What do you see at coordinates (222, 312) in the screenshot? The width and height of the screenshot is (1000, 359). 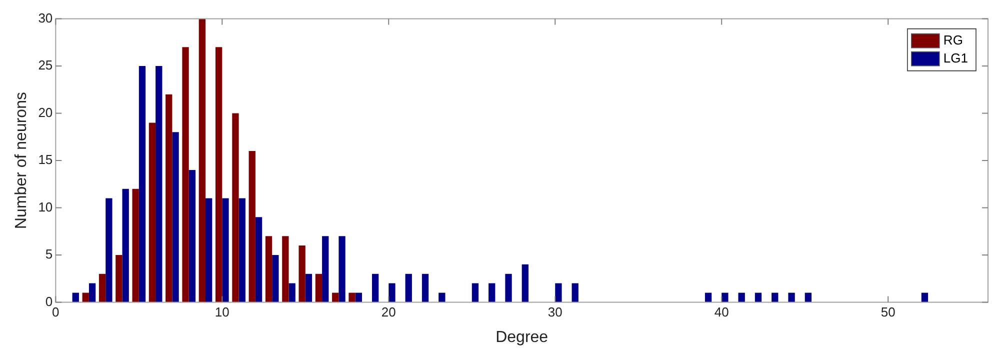 I see `x-tick-label: 10` at bounding box center [222, 312].